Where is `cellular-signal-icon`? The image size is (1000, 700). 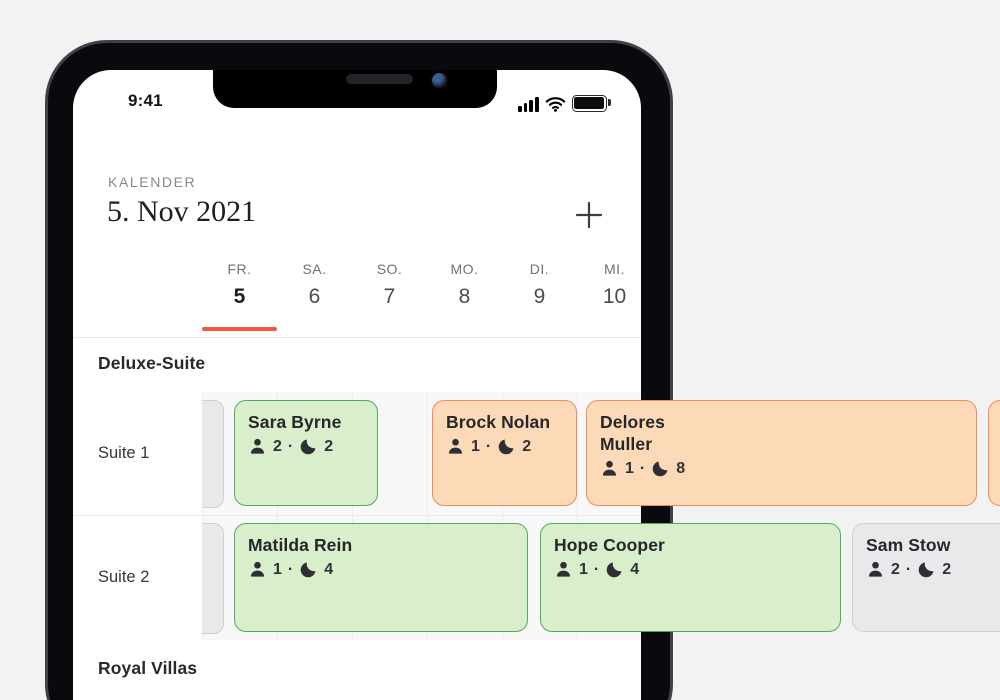
cellular-signal-icon is located at coordinates (528, 104).